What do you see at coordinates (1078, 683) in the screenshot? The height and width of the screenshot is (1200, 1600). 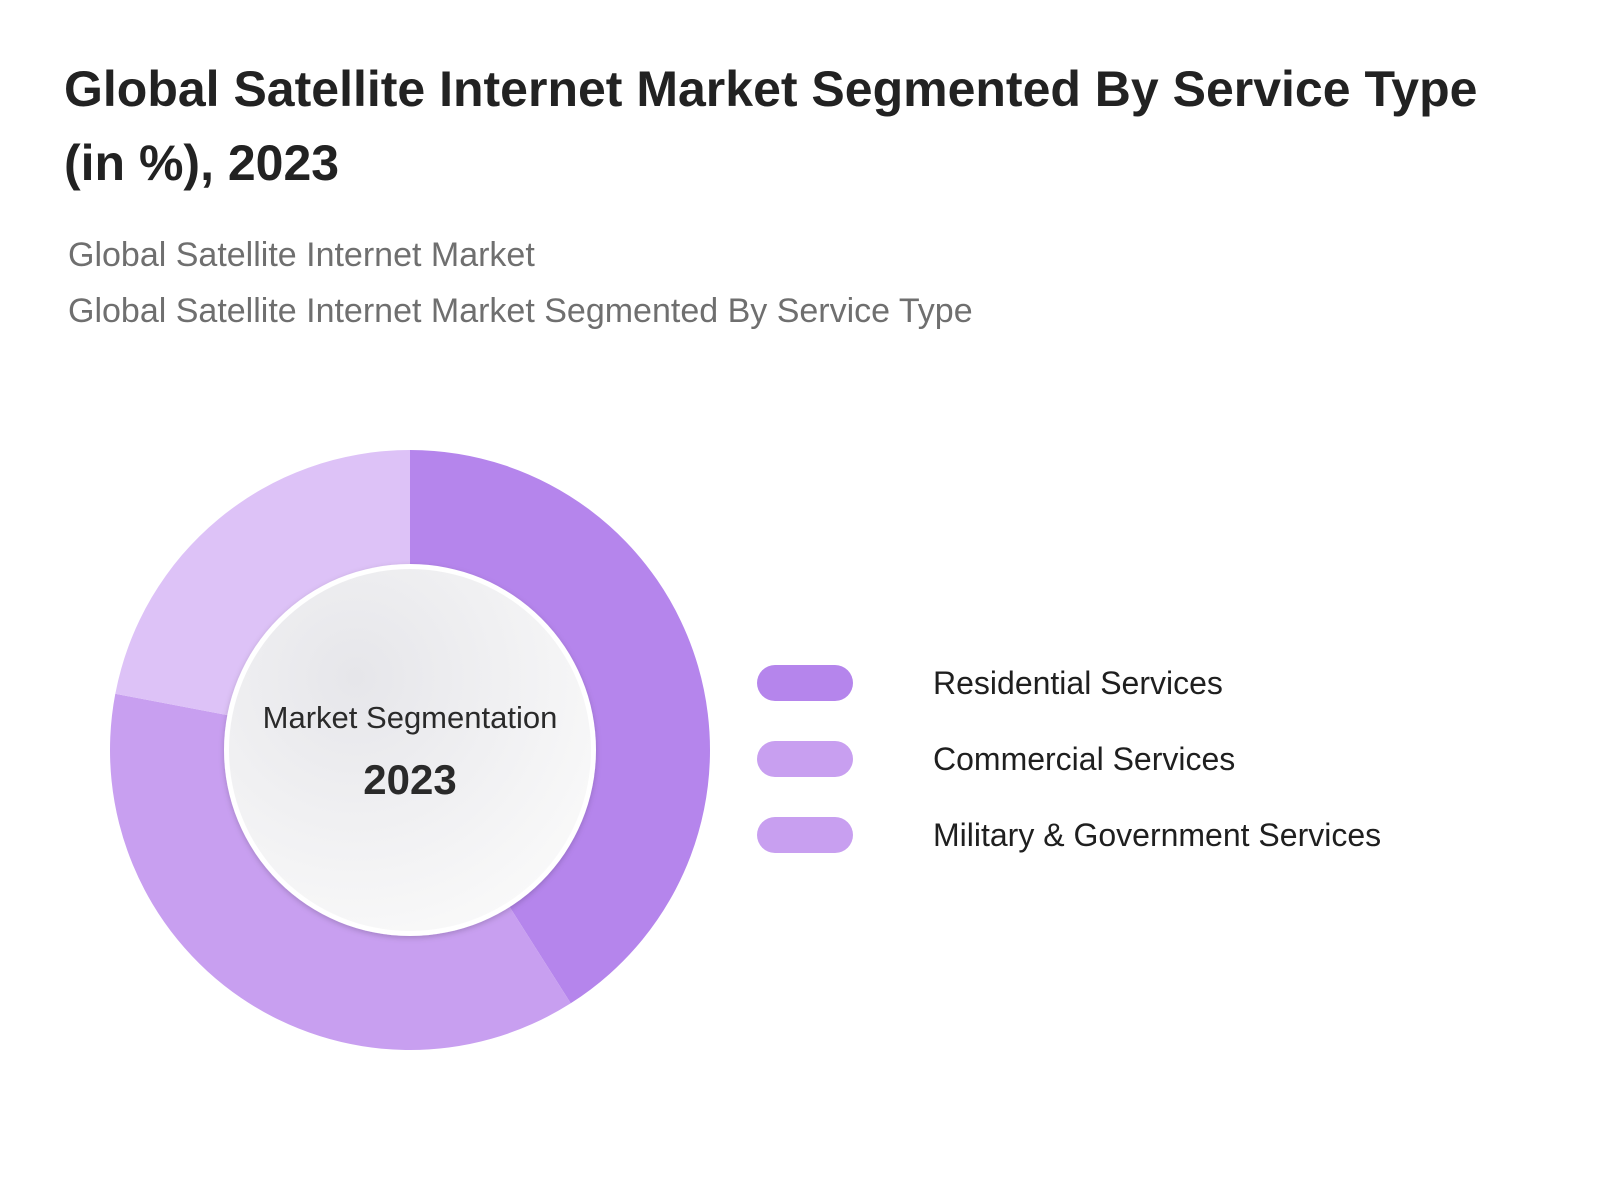 I see `legend-label: Residential Services` at bounding box center [1078, 683].